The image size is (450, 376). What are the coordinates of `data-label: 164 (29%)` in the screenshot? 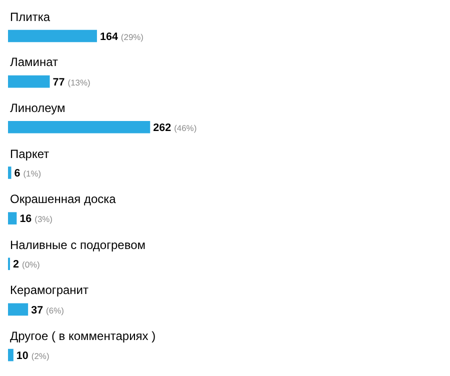 It's located at (122, 36).